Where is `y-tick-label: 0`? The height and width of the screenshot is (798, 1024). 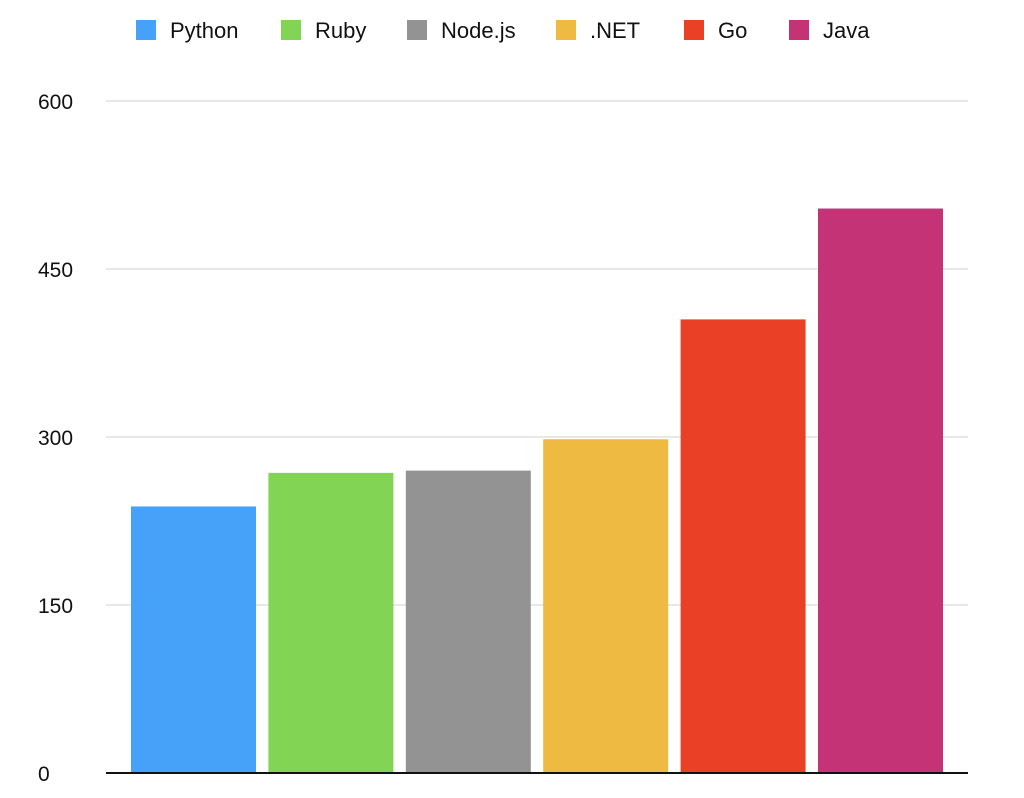 y-tick-label: 0 is located at coordinates (44, 774).